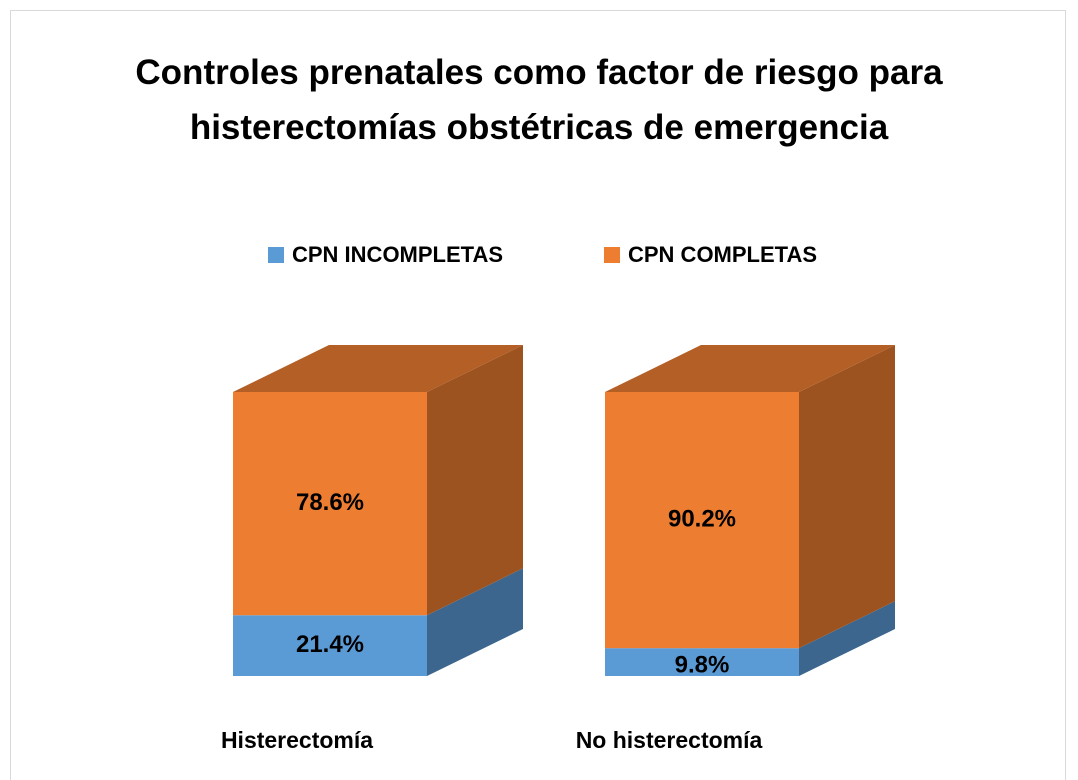 This screenshot has height=780, width=1078. I want to click on x-tick-label: No histerectomía, so click(669, 740).